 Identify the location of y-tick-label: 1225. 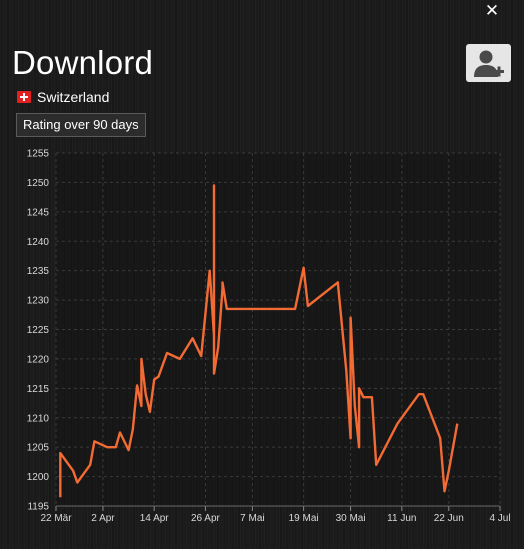
(38, 330).